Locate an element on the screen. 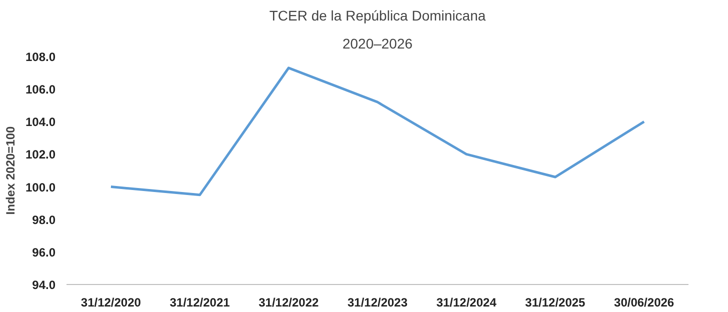 This screenshot has height=312, width=728. x-tick-label: 31/12/2024 is located at coordinates (466, 303).